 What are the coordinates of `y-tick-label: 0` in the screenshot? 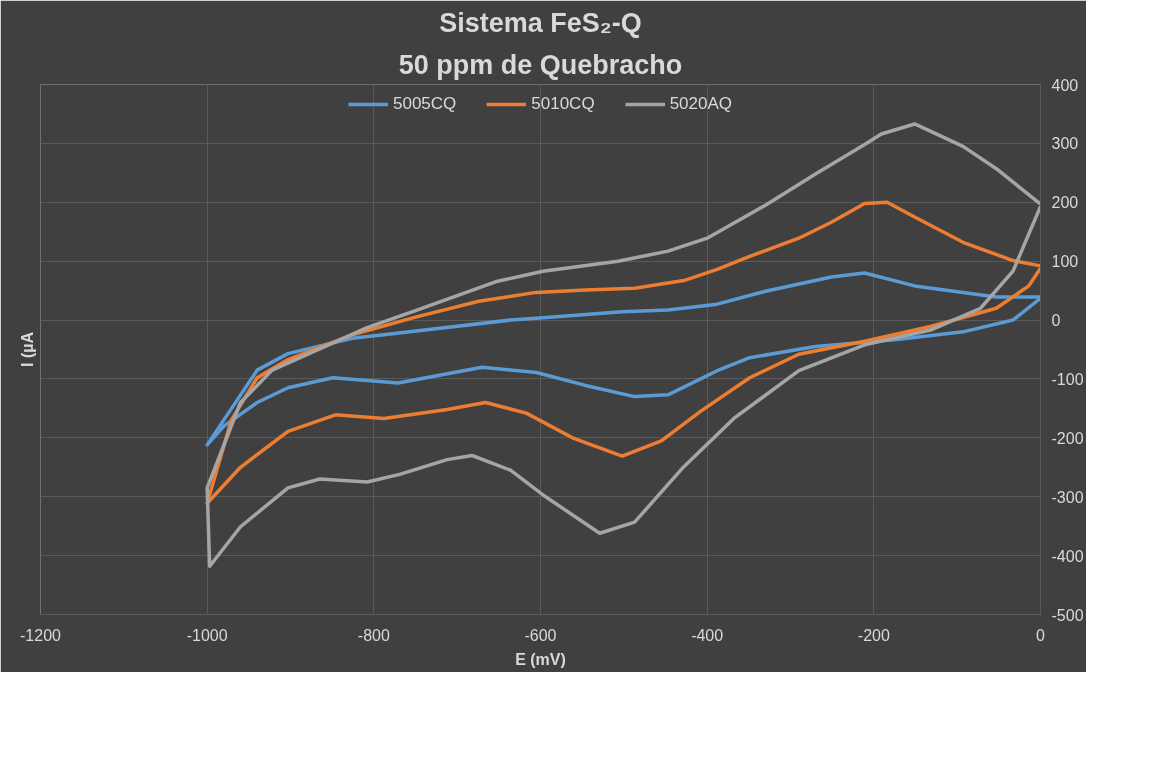 It's located at (1056, 321).